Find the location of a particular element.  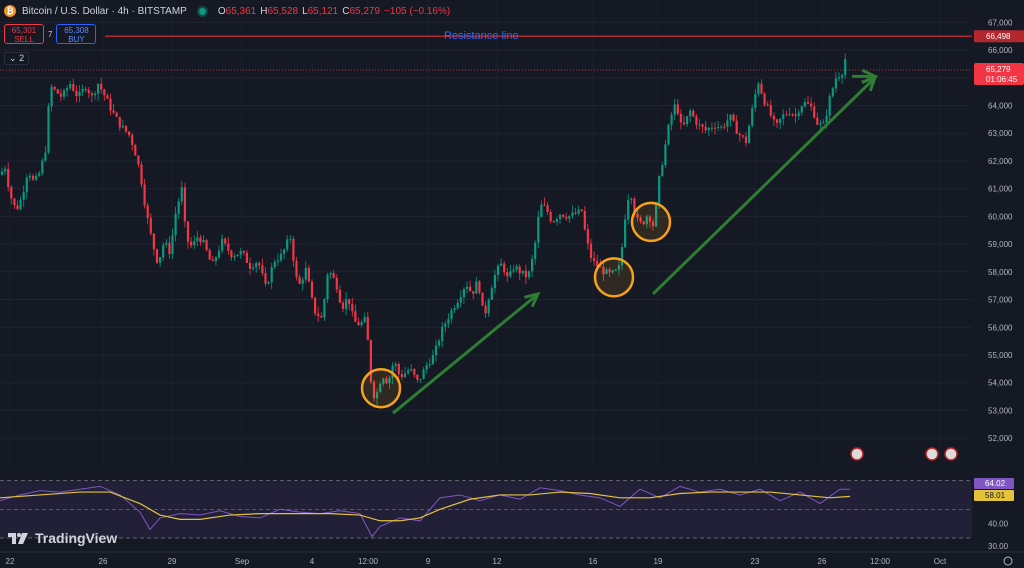

x-tick-label: 4 is located at coordinates (312, 561).